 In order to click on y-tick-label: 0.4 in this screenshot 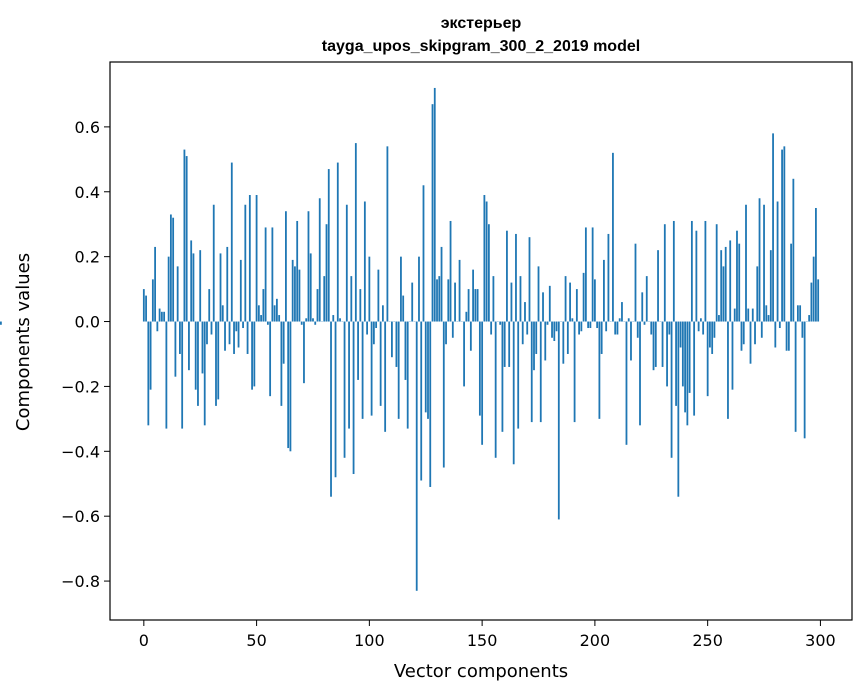, I will do `click(87, 192)`.